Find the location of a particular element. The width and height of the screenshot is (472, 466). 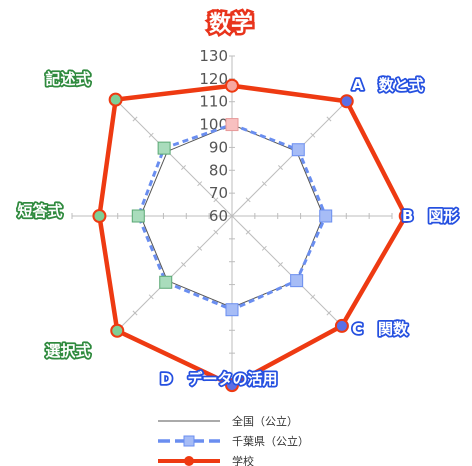

axis-label: D データの活用 is located at coordinates (218, 379).